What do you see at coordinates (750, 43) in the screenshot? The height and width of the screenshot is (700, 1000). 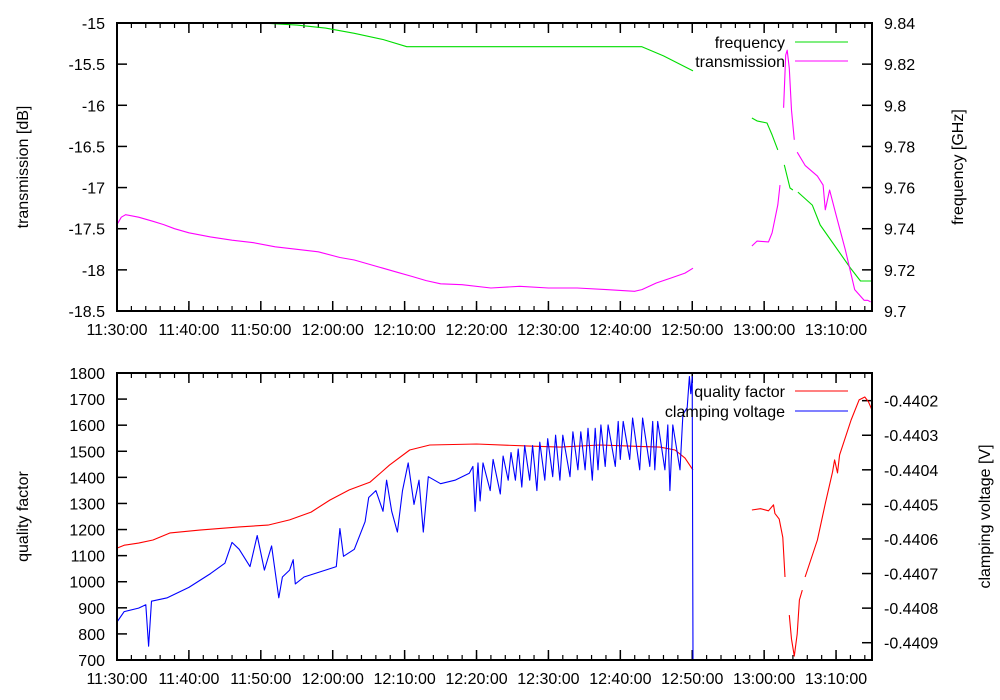 I see `legend-label: frequency` at bounding box center [750, 43].